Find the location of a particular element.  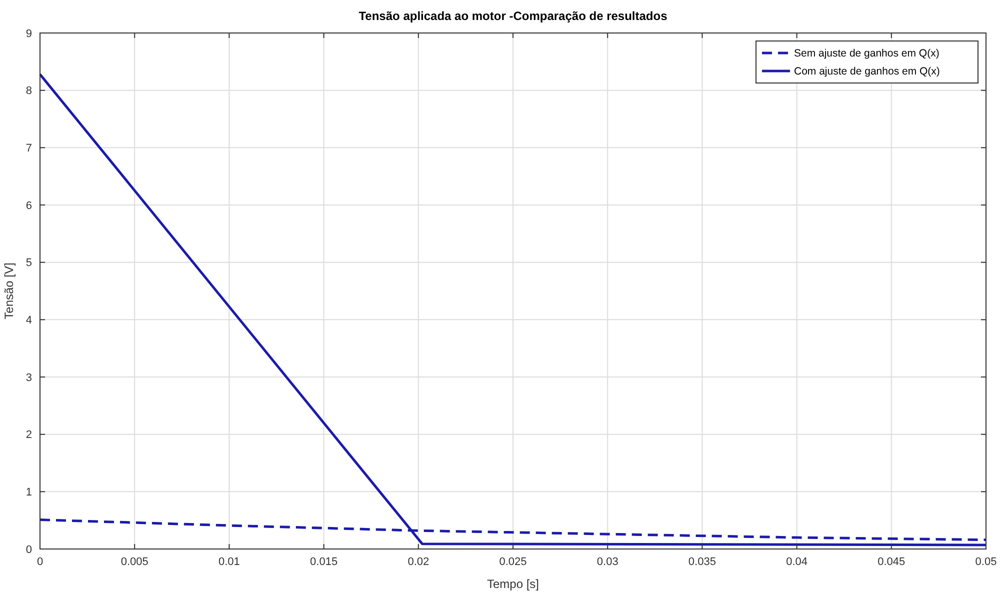

y-tick-label: 8 is located at coordinates (29, 91).